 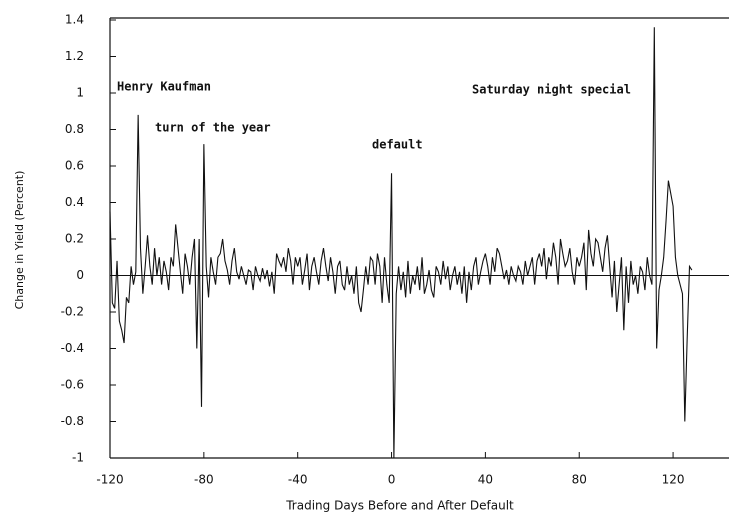 I want to click on y-tick-label: 0.4, so click(x=74, y=202).